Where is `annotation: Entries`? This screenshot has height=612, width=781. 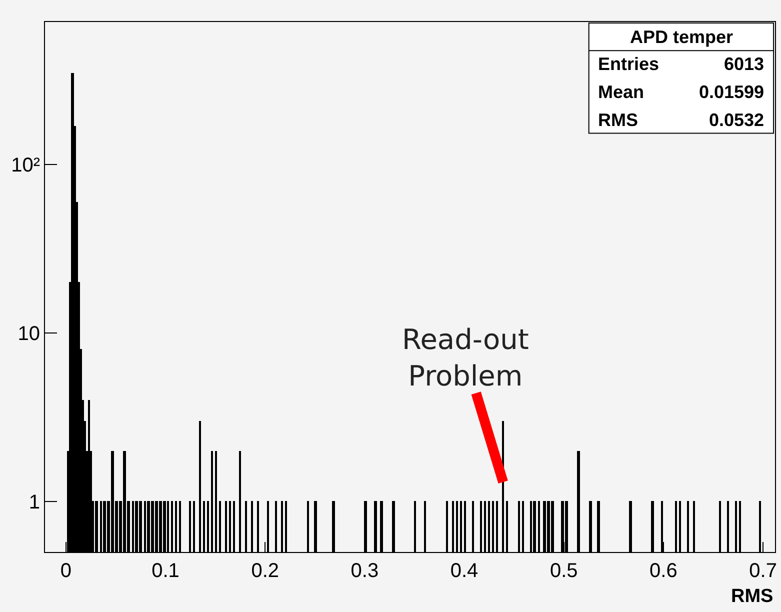 annotation: Entries is located at coordinates (629, 64).